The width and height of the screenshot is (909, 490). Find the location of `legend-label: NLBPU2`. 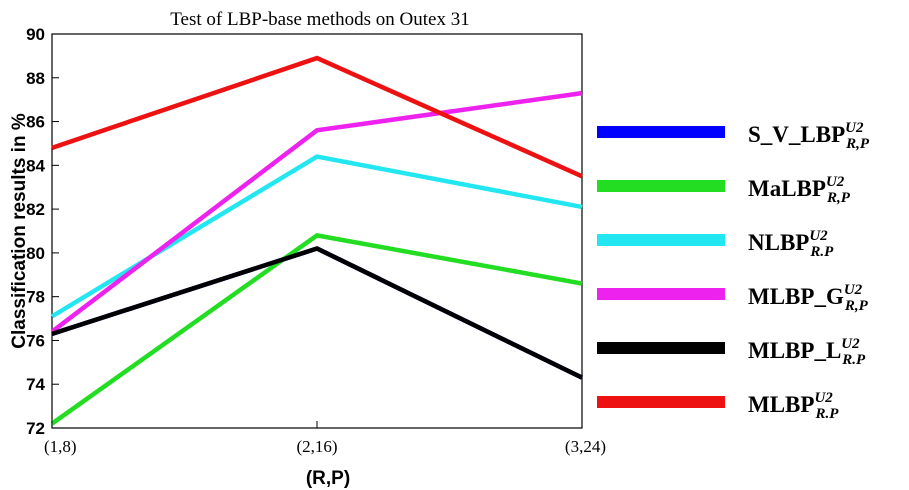

legend-label: NLBPU2 is located at coordinates (788, 241).